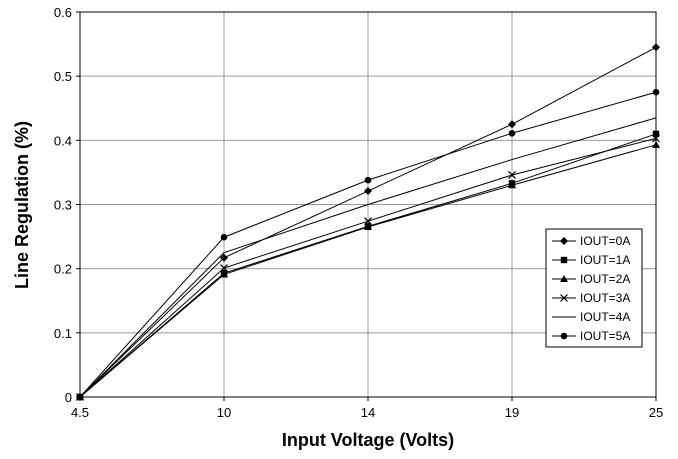 The height and width of the screenshot is (459, 678). What do you see at coordinates (63, 269) in the screenshot?
I see `y-tick-label: 0.2` at bounding box center [63, 269].